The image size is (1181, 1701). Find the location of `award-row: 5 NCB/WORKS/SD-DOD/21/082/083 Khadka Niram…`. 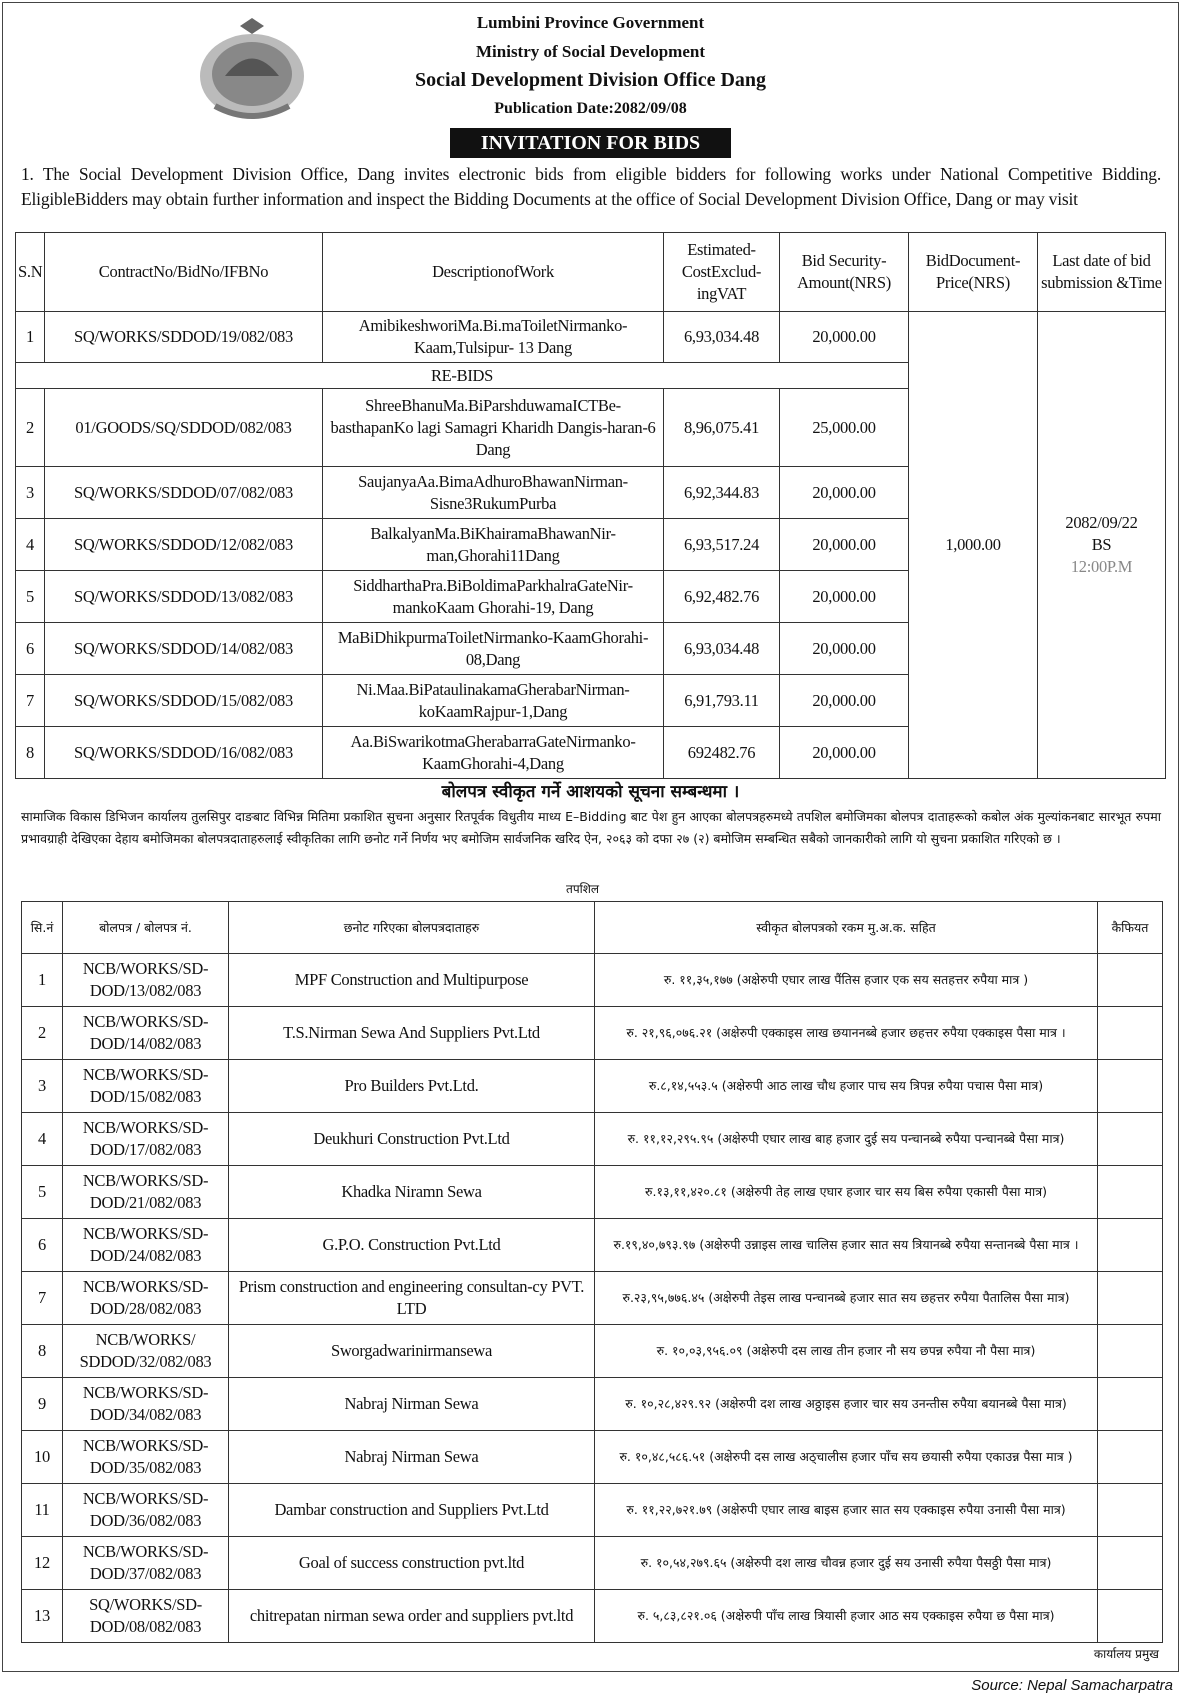

award-row: 5 NCB/WORKS/SD-DOD/21/082/083 Khadka Niram… is located at coordinates (592, 1192).